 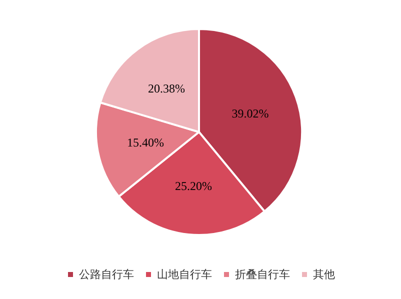 I want to click on data-label: 39.02%, so click(x=250, y=113).